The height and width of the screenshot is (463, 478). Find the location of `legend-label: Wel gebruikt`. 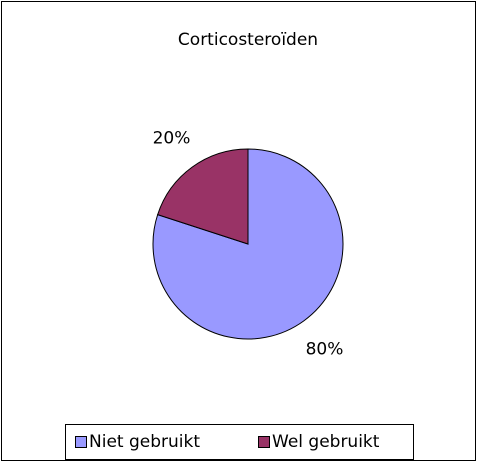

legend-label: Wel gebruikt is located at coordinates (326, 442).